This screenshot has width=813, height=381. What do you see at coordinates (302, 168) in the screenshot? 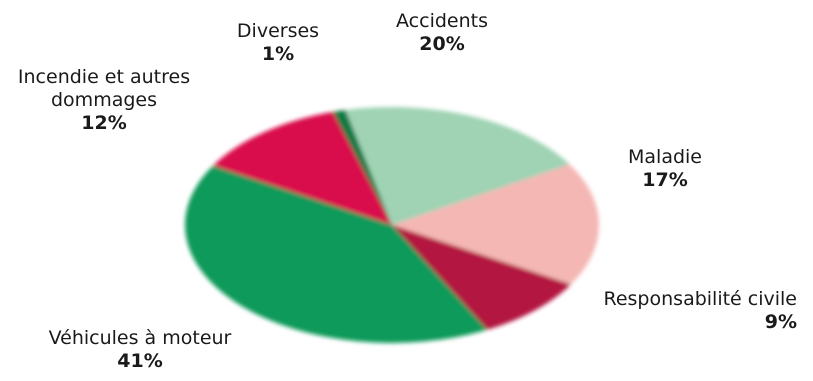
I see `slice-incendie` at bounding box center [302, 168].